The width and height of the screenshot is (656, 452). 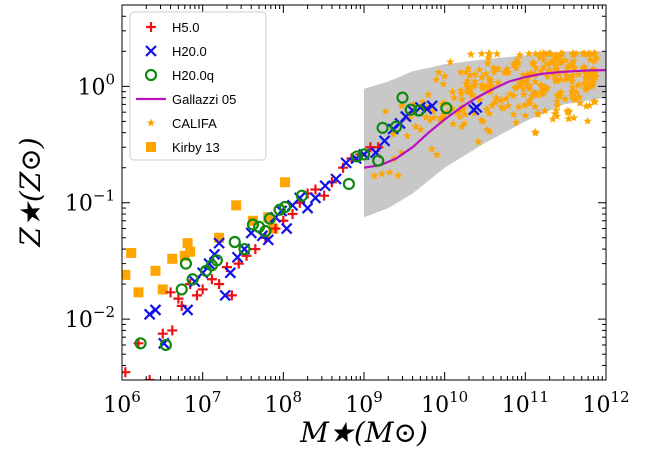 I want to click on legend-label: H20.0q, so click(x=193, y=75).